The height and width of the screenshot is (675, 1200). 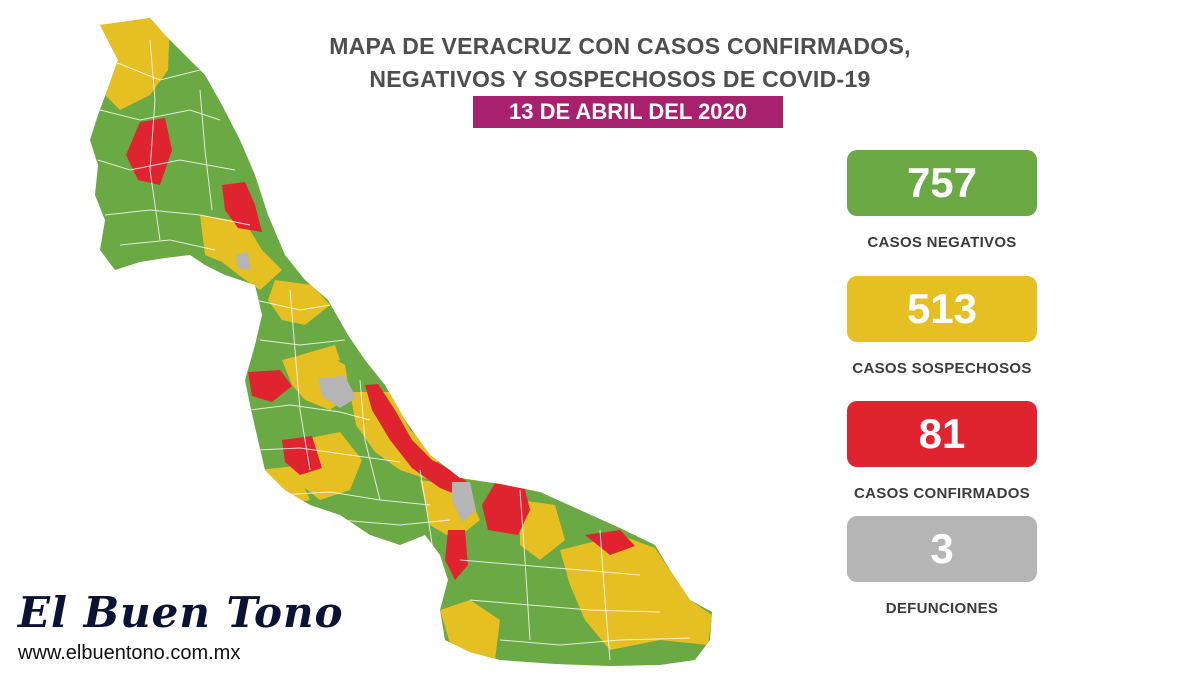 What do you see at coordinates (620, 46) in the screenshot?
I see `map-title-line-1: MAPA DE VERACRUZ CON CASOS CONFIRMADOS,` at bounding box center [620, 46].